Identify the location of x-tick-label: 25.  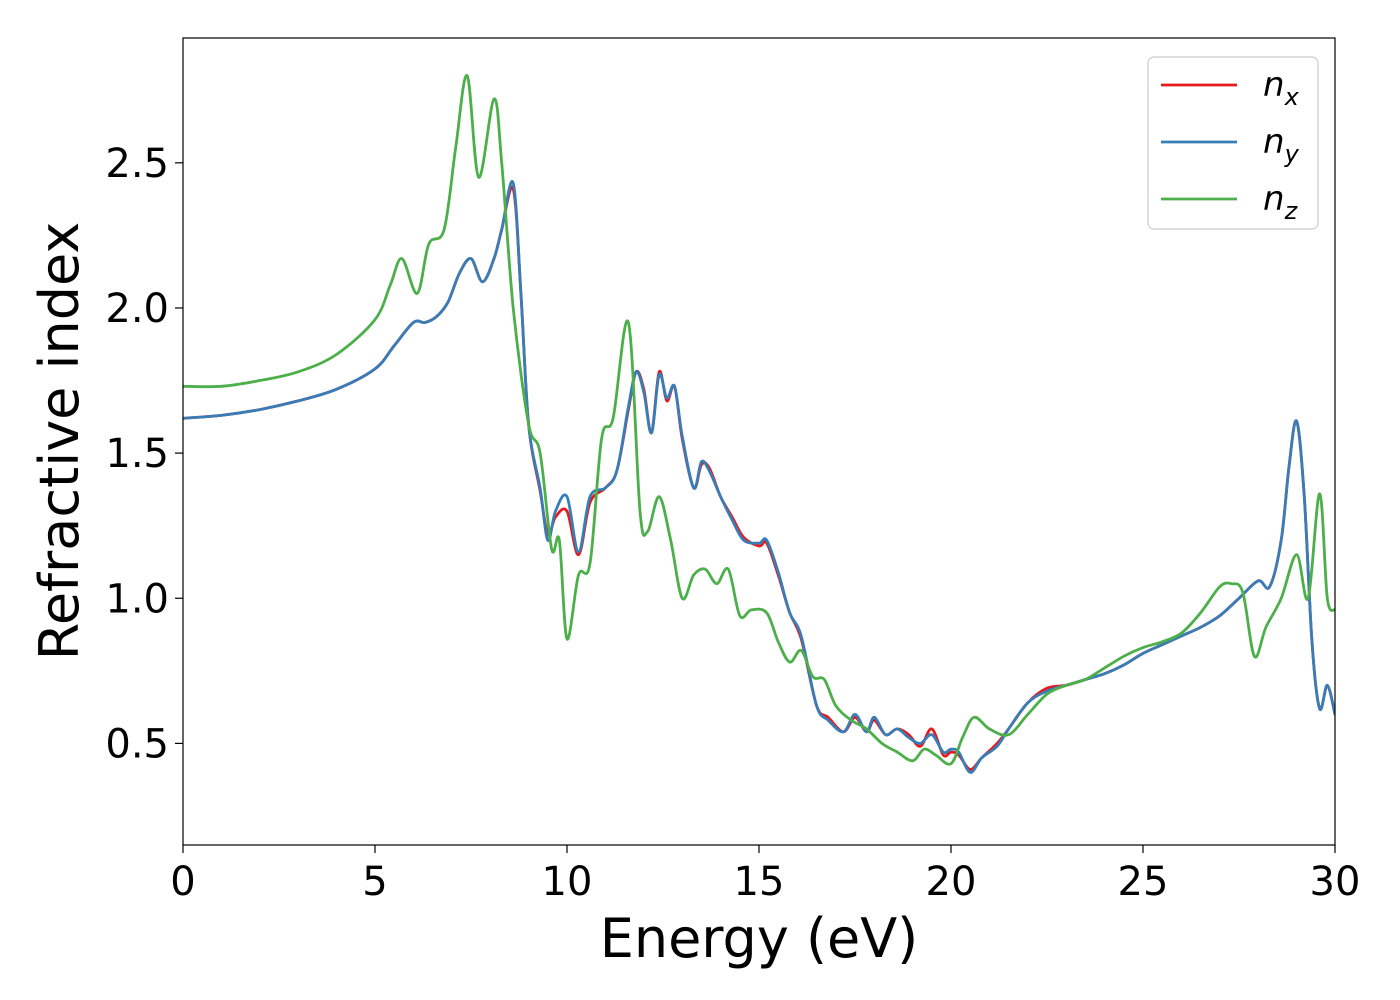
(1143, 882).